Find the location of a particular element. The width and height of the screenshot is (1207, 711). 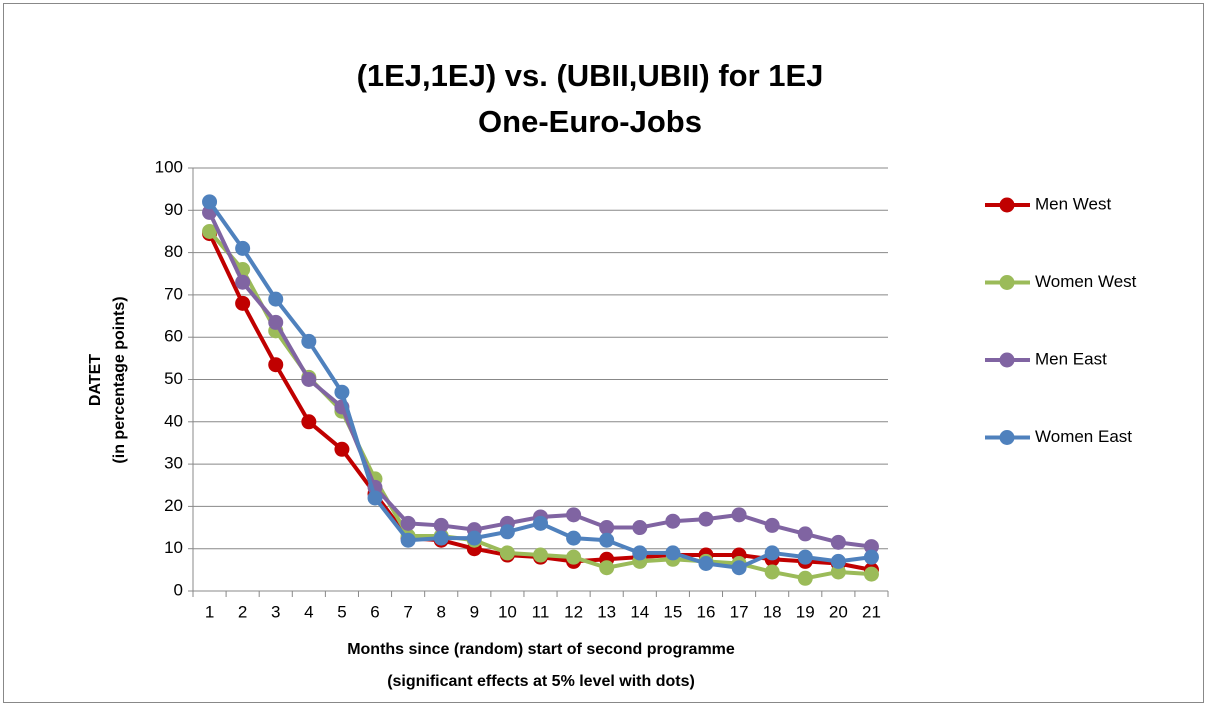

x-tick-label: 8 is located at coordinates (440, 611).